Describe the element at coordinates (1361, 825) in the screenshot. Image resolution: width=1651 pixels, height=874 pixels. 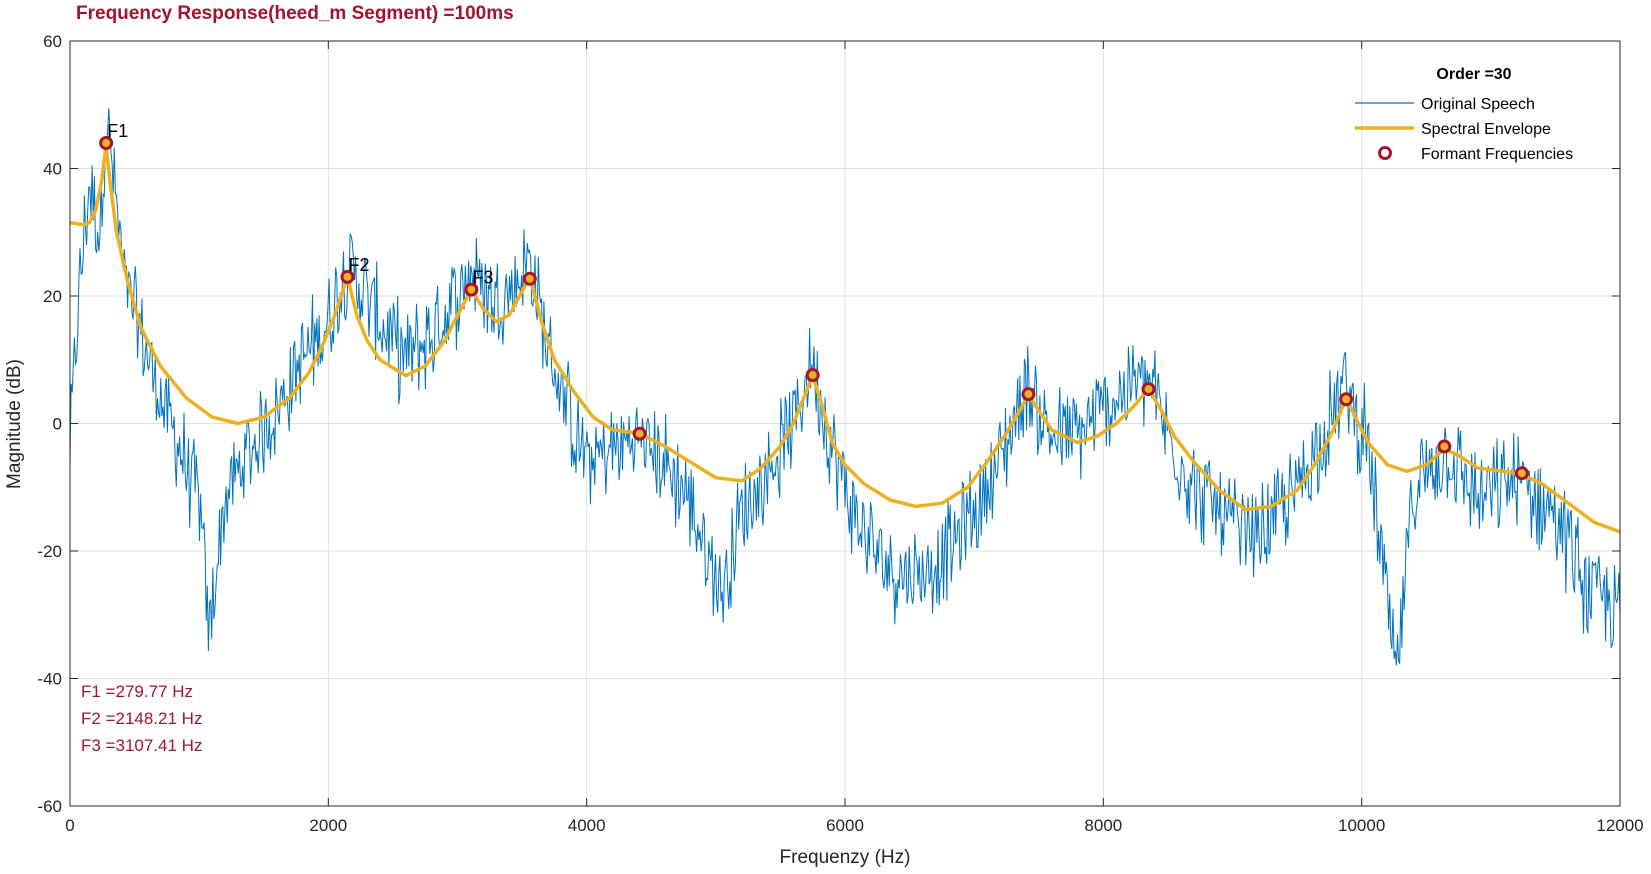
I see `x-tick-label: 10000` at that location.